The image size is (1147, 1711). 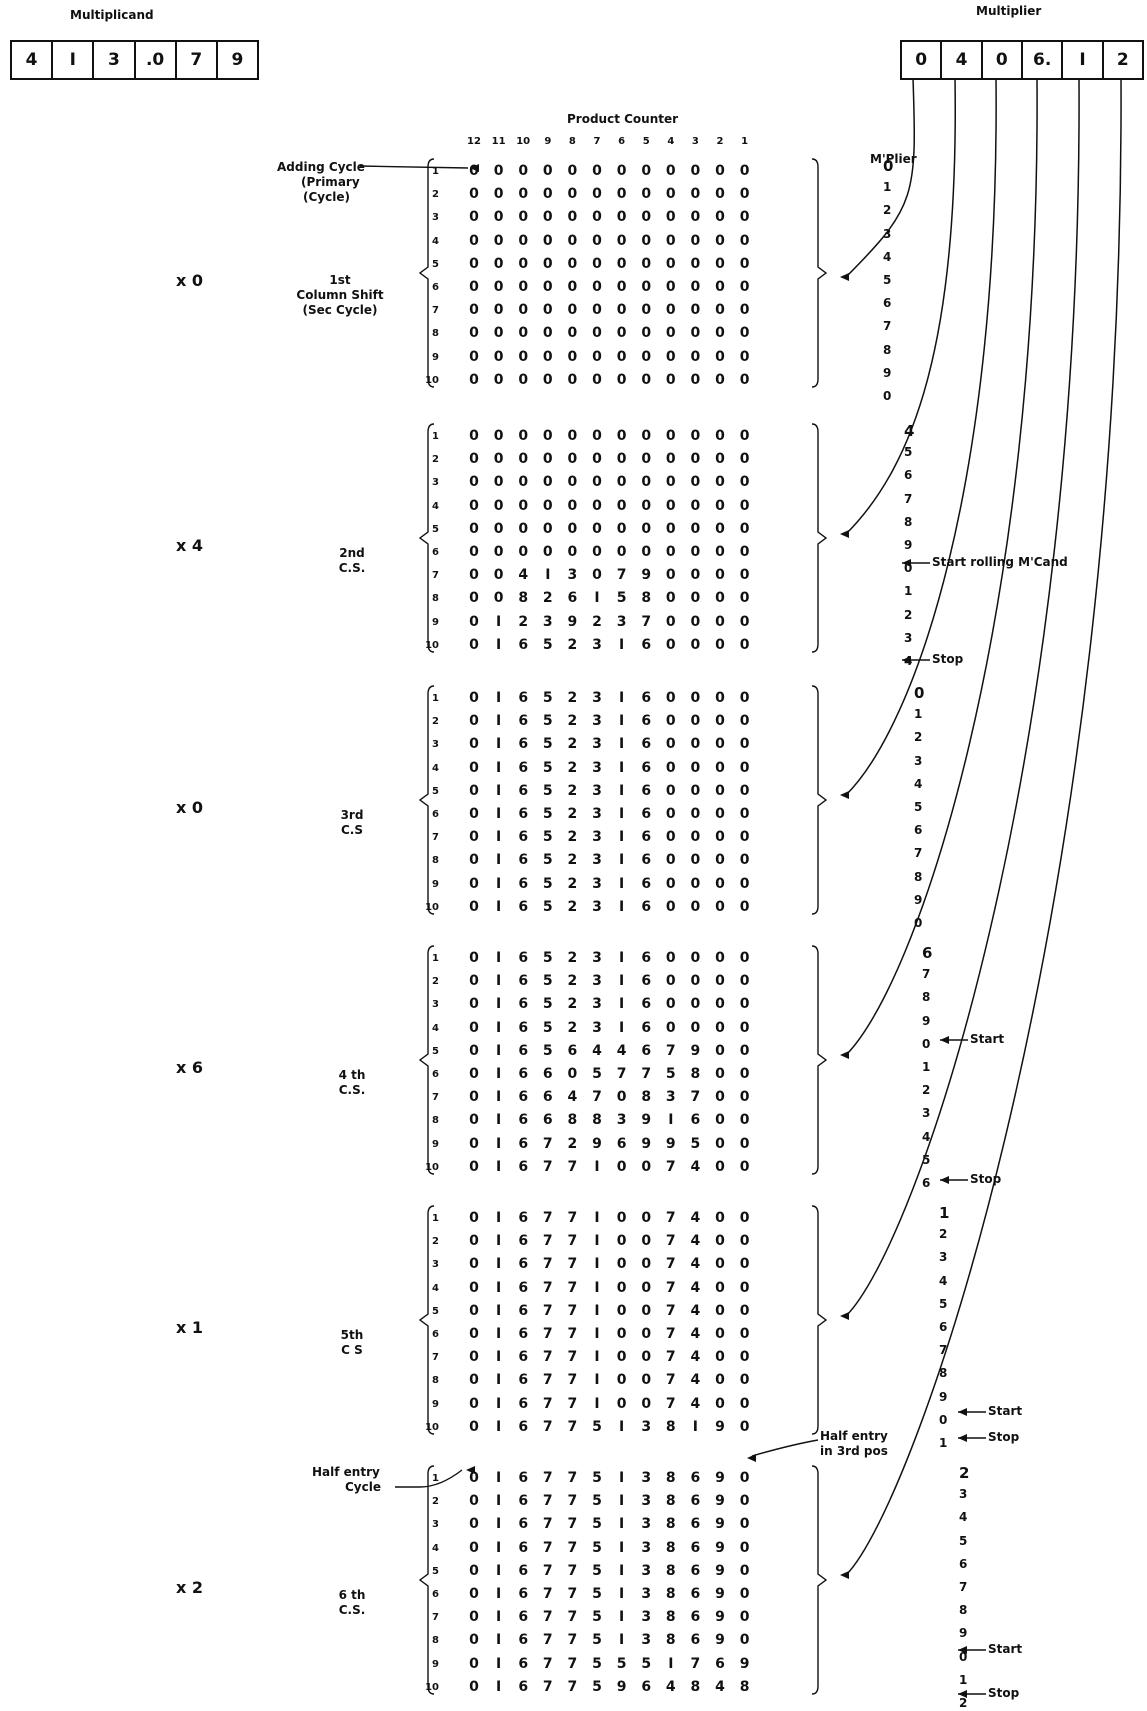 I want to click on multiplier-counter-digit: 6, so click(x=918, y=830).